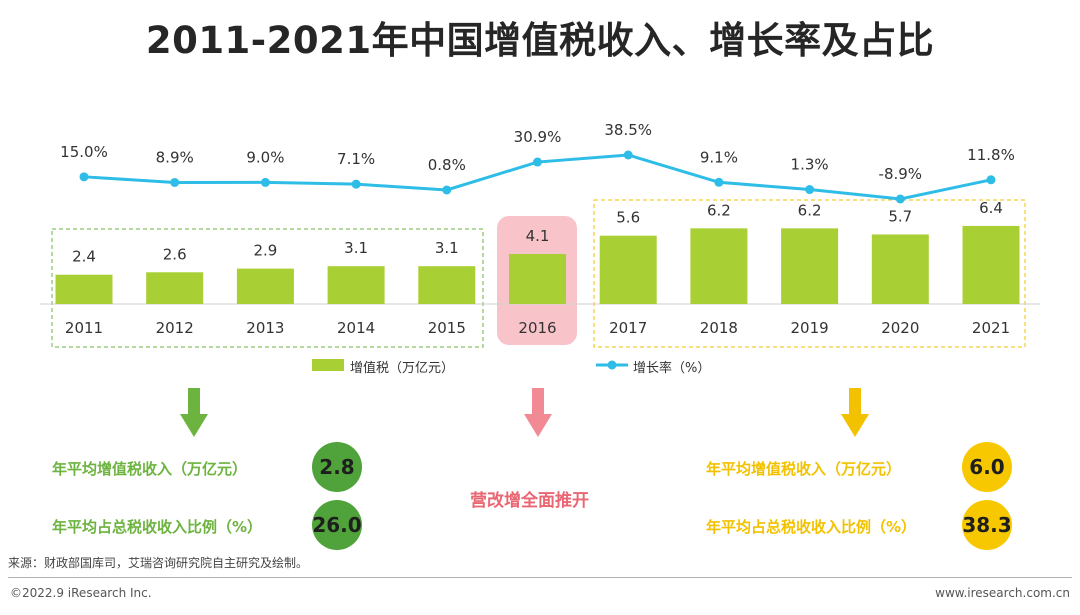  Describe the element at coordinates (356, 159) in the screenshot. I see `growth-label-2014: 7.1%` at that location.